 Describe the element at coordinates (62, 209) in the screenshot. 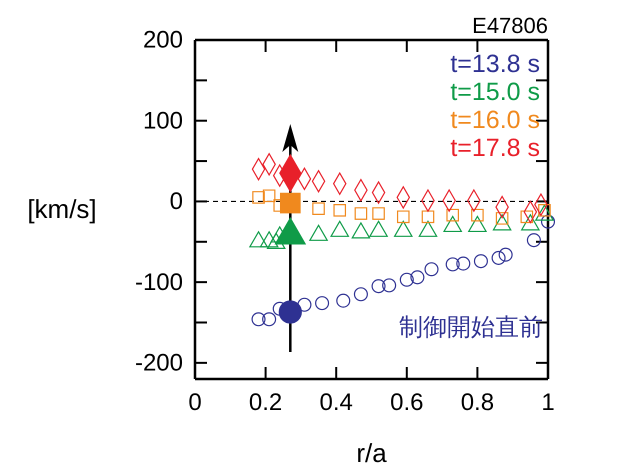

I see `y-axis-title: [km/s]` at that location.